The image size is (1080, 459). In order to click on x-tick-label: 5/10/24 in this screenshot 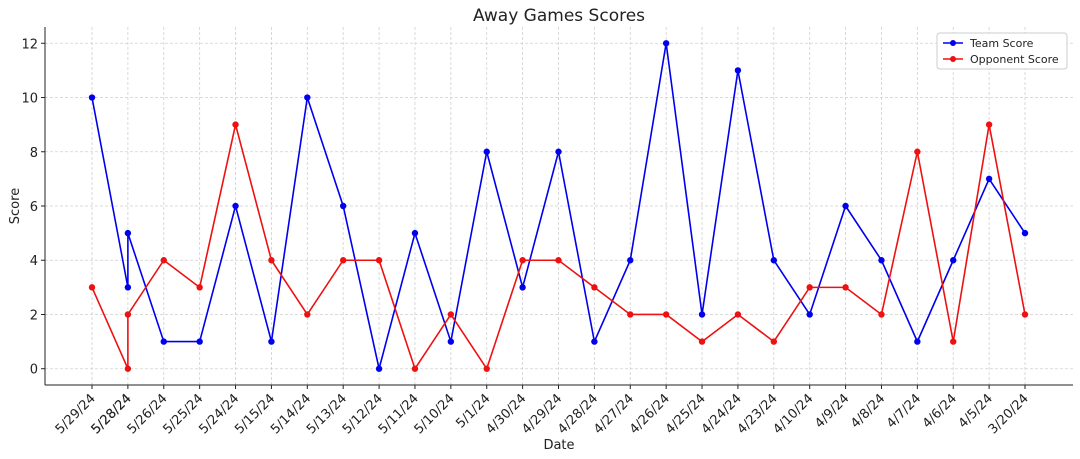, I will do `click(435, 414)`.